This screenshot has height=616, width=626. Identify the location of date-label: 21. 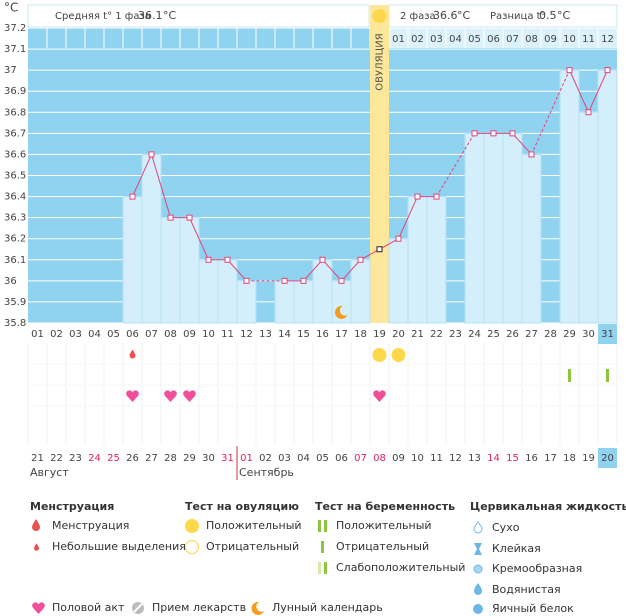
(37, 458).